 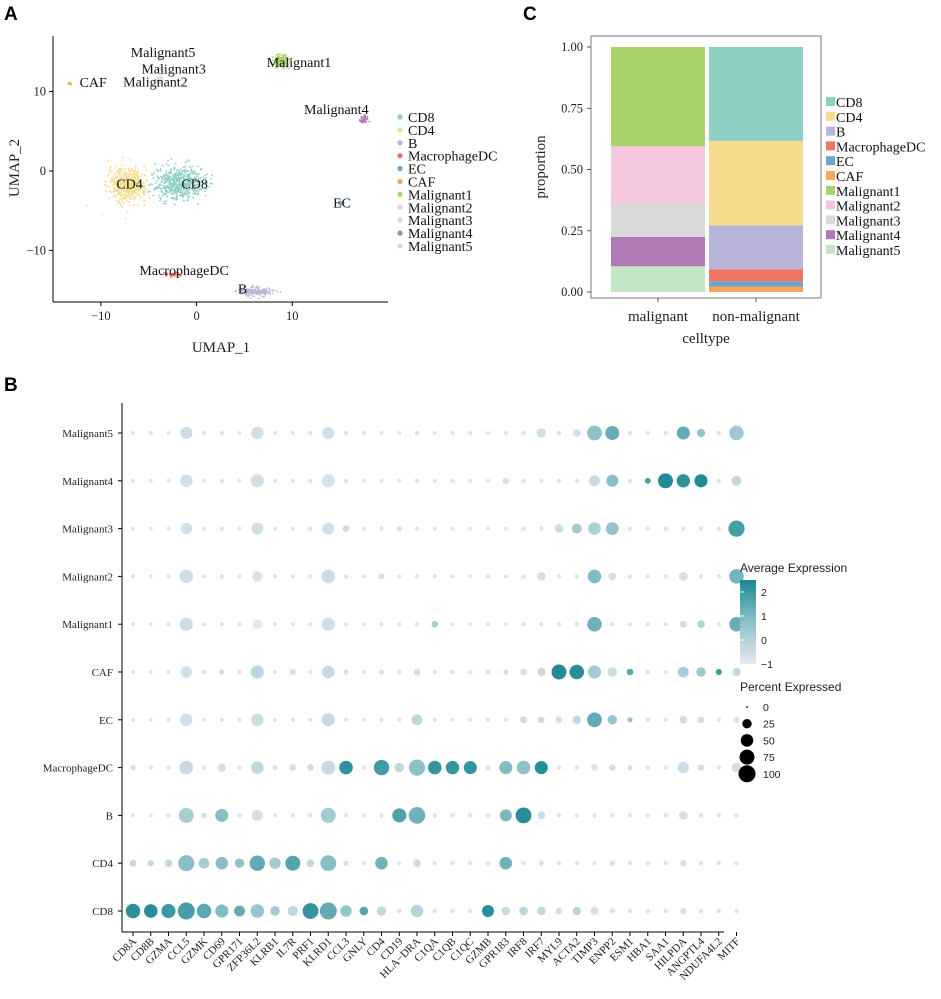 What do you see at coordinates (452, 672) in the screenshot?
I see `dot-CAF-C1QB` at bounding box center [452, 672].